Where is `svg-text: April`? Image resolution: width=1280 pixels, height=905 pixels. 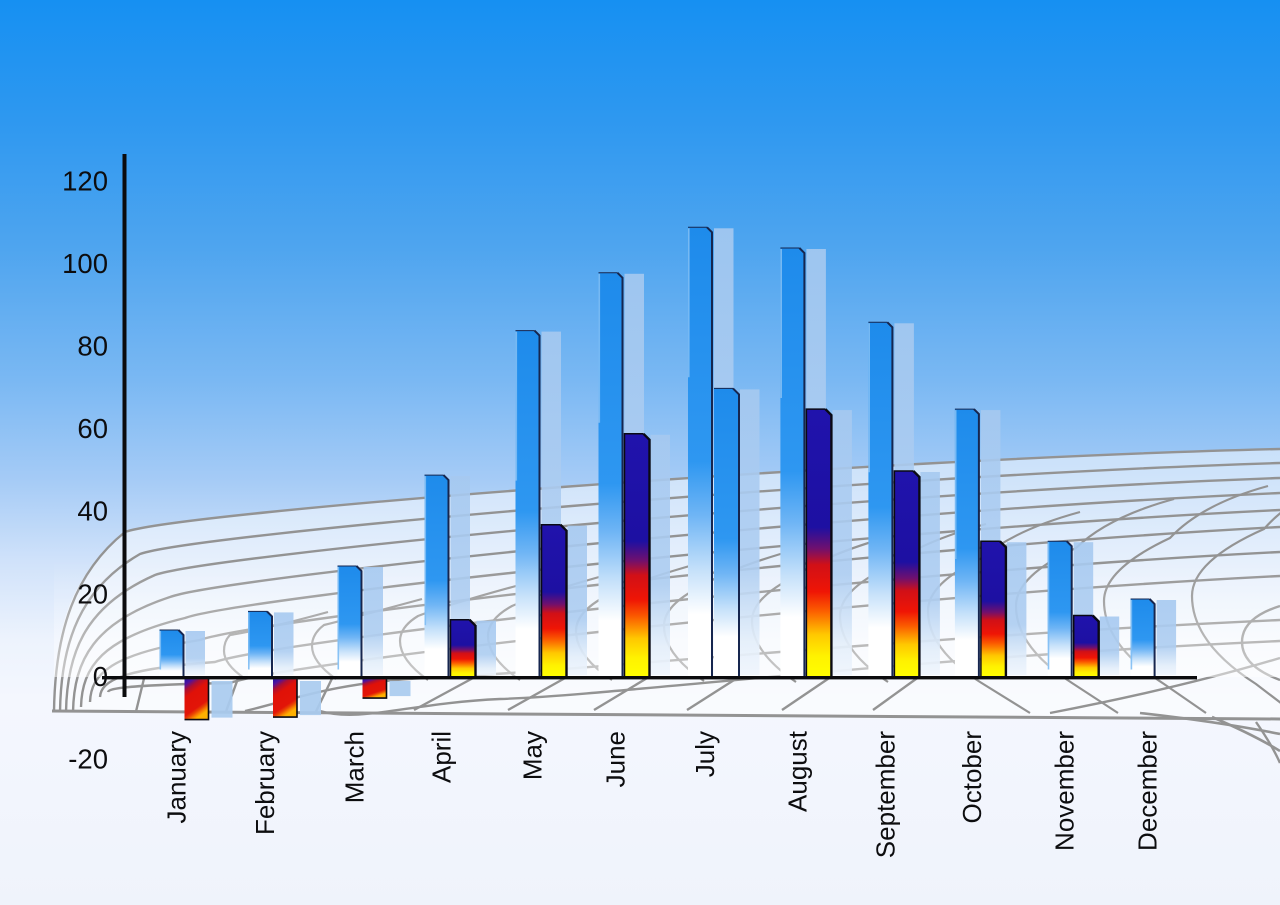 svg-text: April is located at coordinates (442, 757).